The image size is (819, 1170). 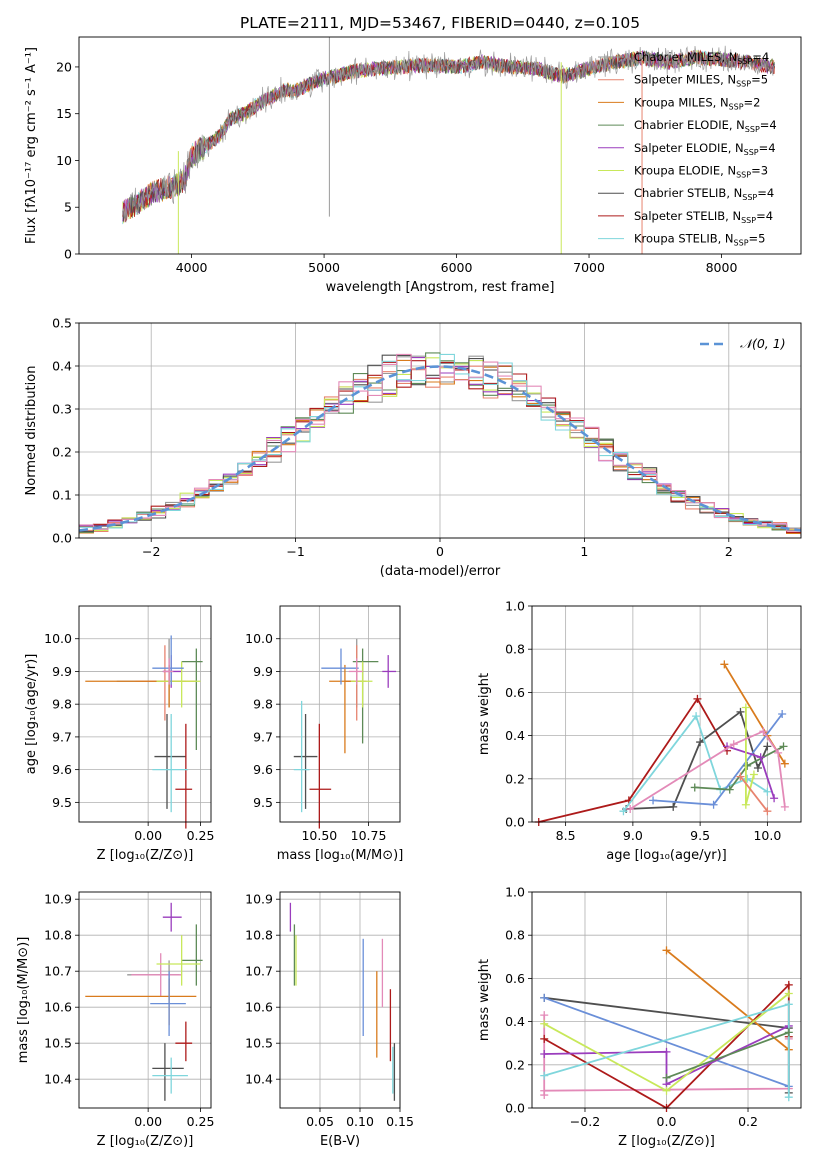 I want to click on weight-marker-kroupa_elodie, so click(x=666, y=1090).